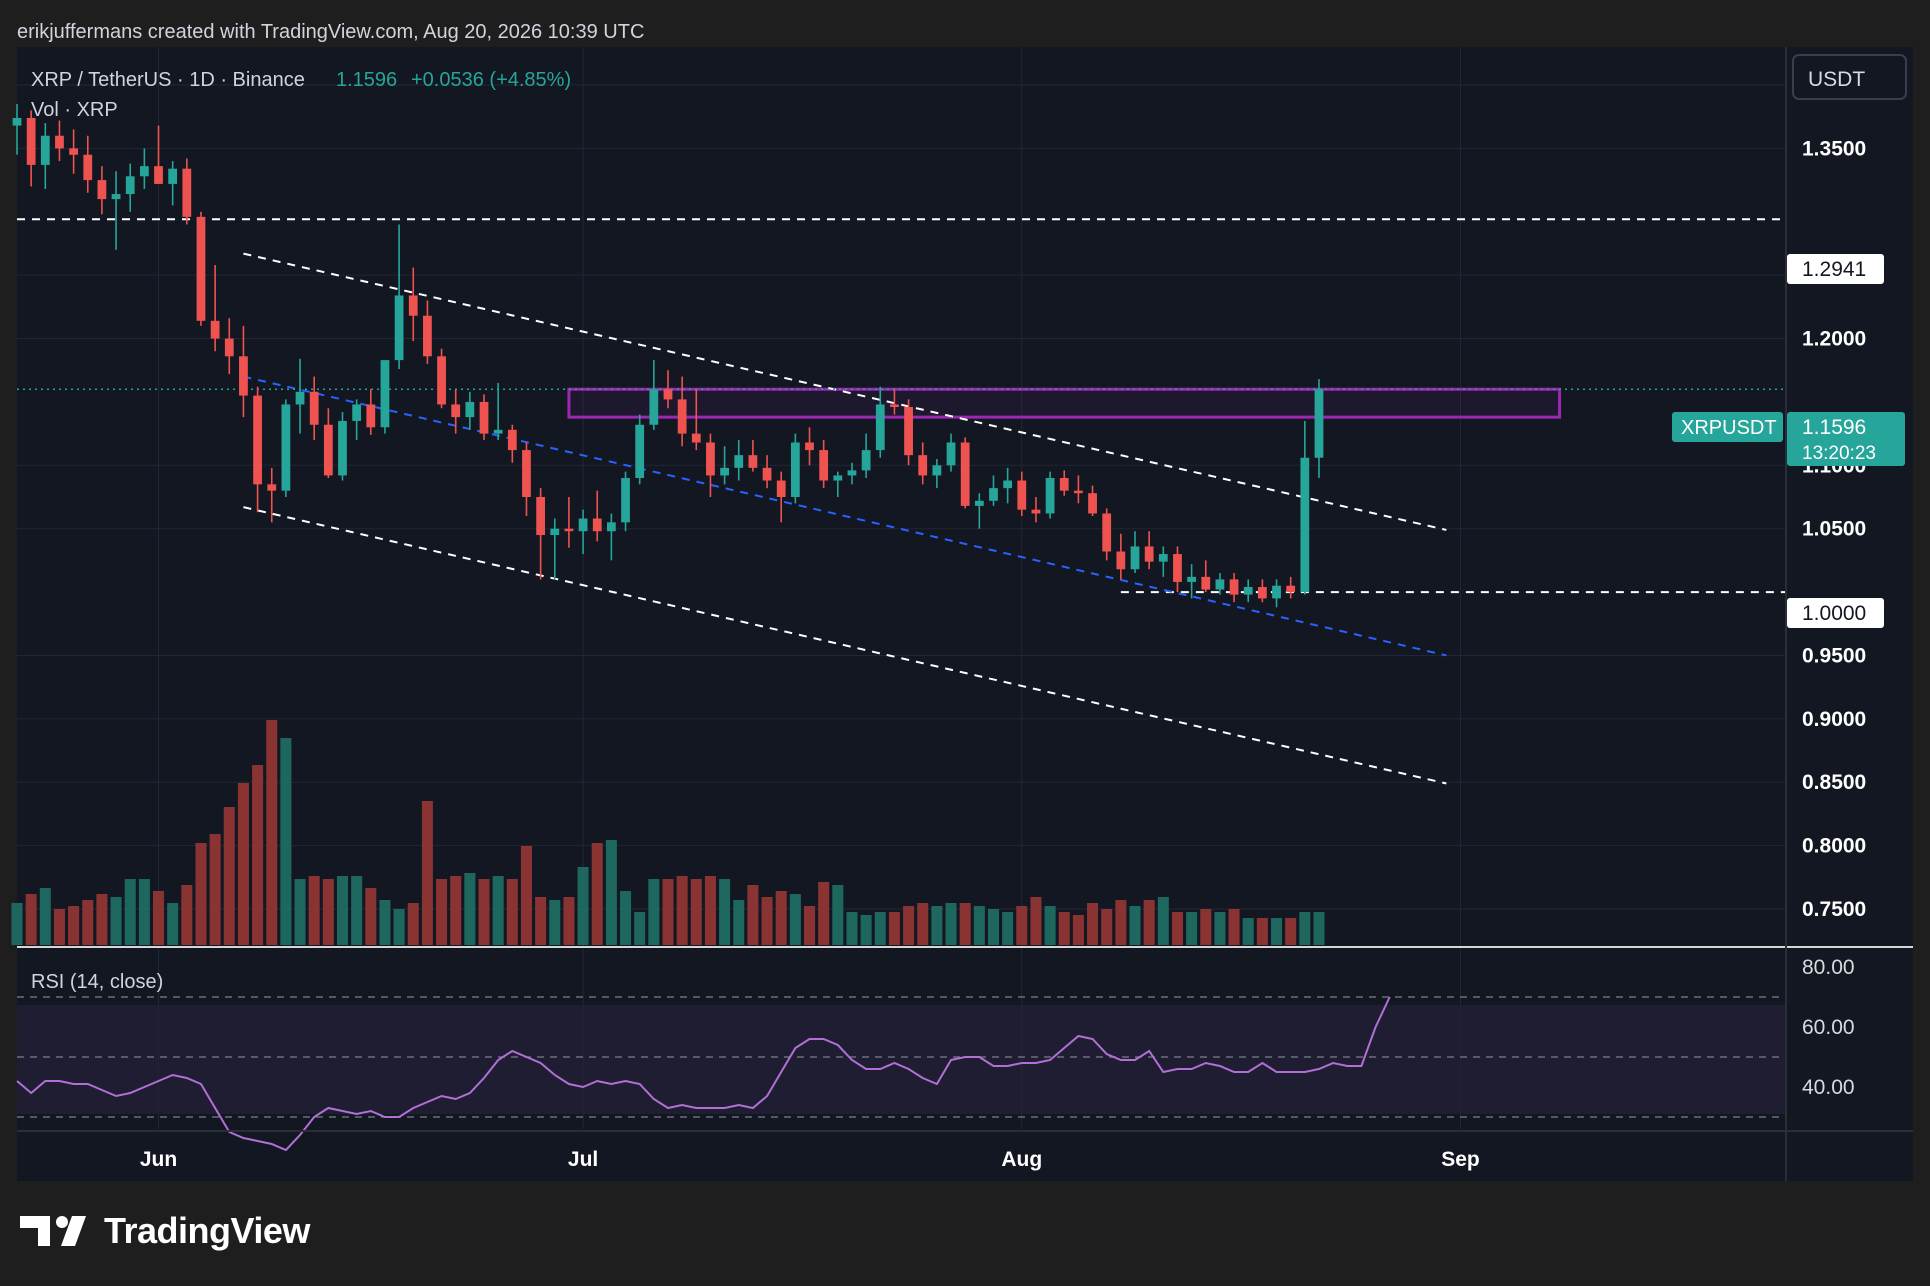 The image size is (1930, 1286). I want to click on time-tick-label: Sep, so click(1460, 1159).